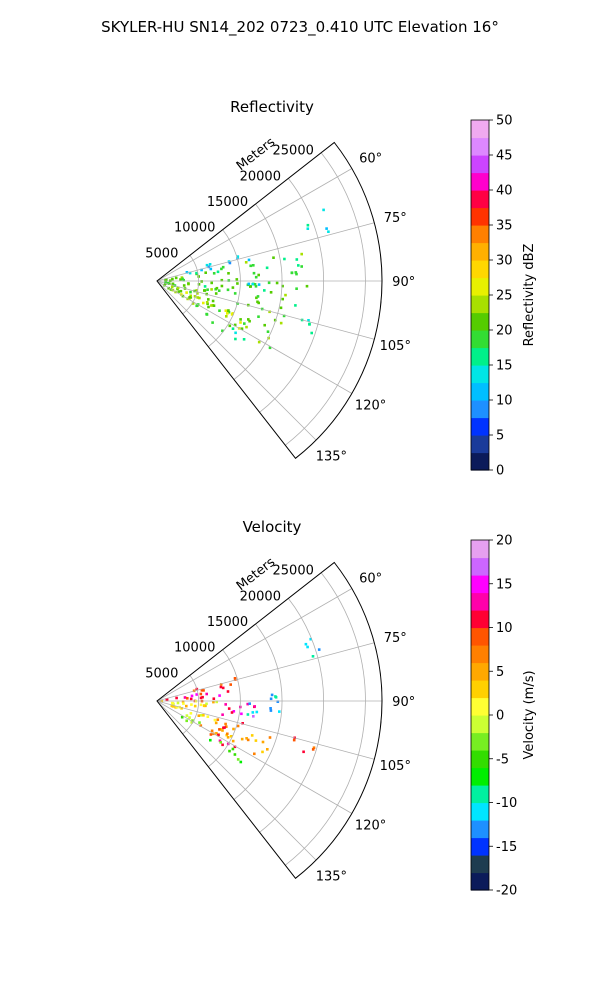 Image resolution: width=600 pixels, height=1004 pixels. I want to click on reflectivity-colorbar: 0 5 10 15 20 25 30 35 40 45 50 Reflectivity dBZ, so click(503, 296).